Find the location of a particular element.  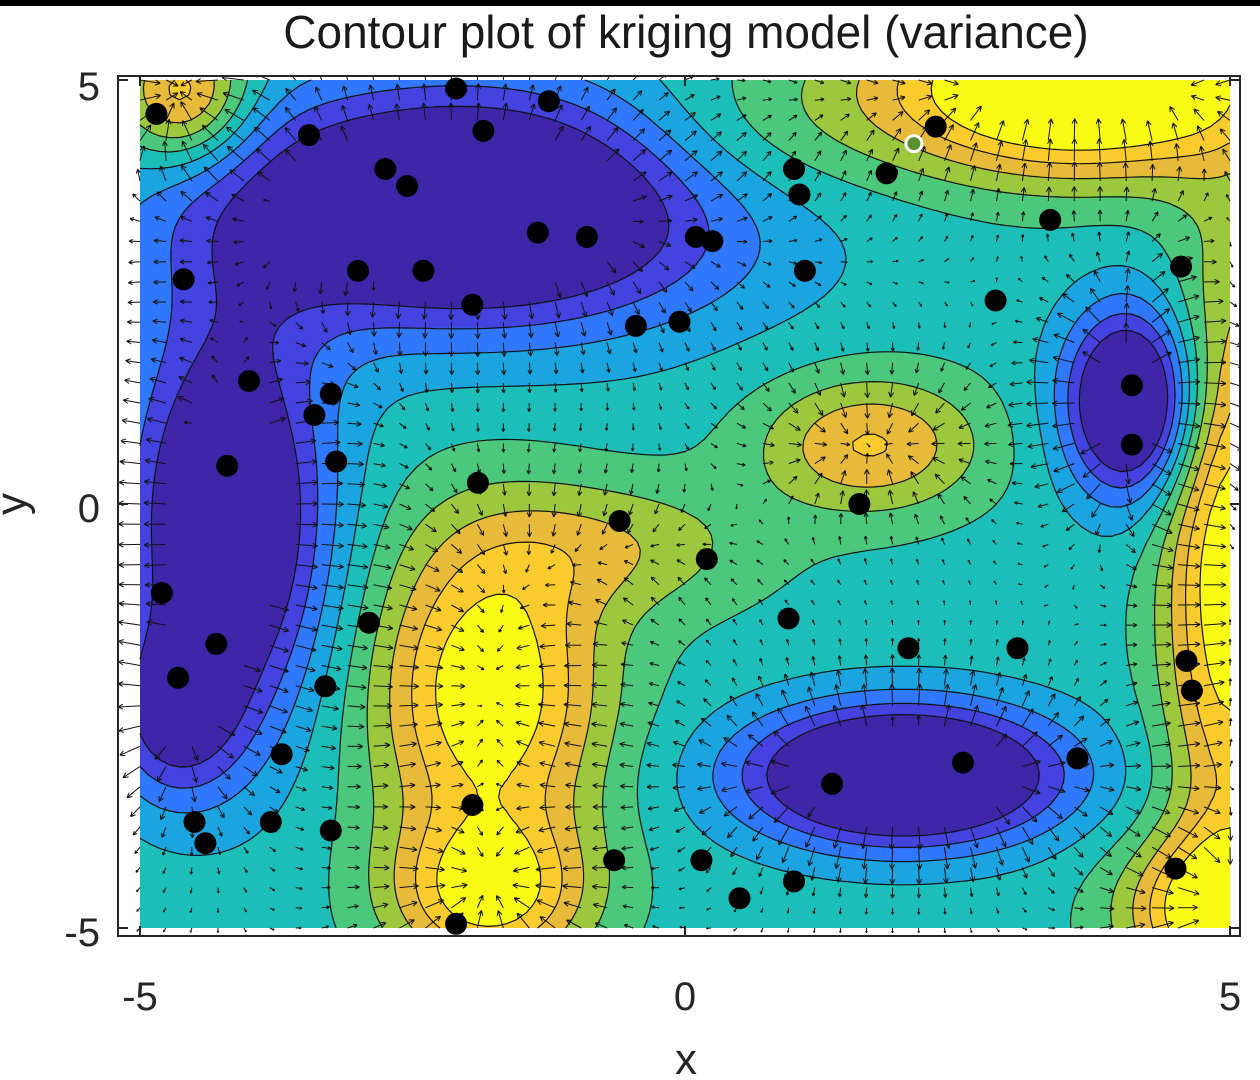

y-tick-label-max: 5 is located at coordinates (89, 87).